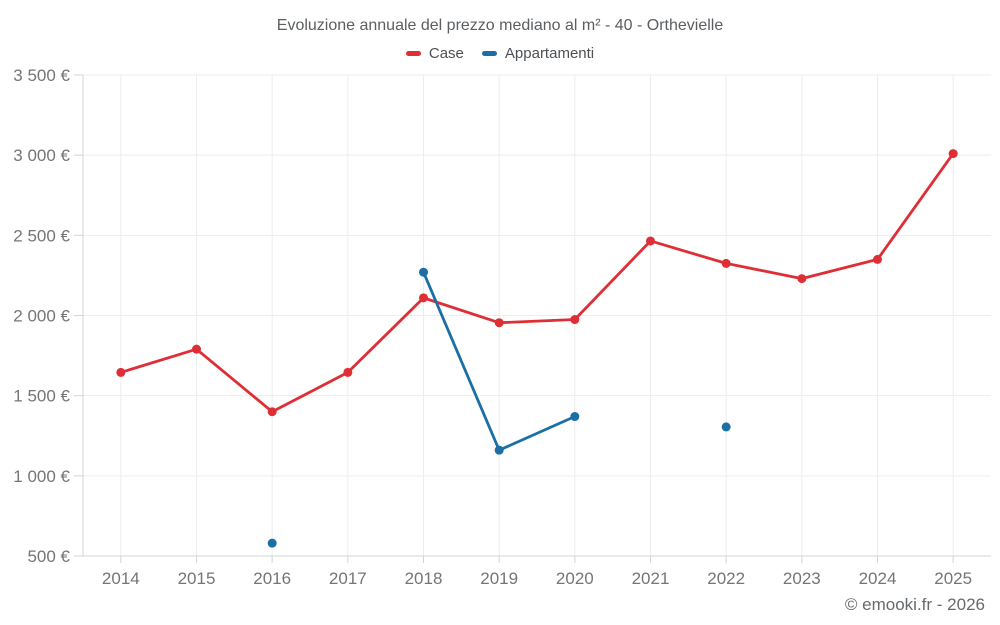  What do you see at coordinates (48, 556) in the screenshot?
I see `y-tick-label: 500 €` at bounding box center [48, 556].